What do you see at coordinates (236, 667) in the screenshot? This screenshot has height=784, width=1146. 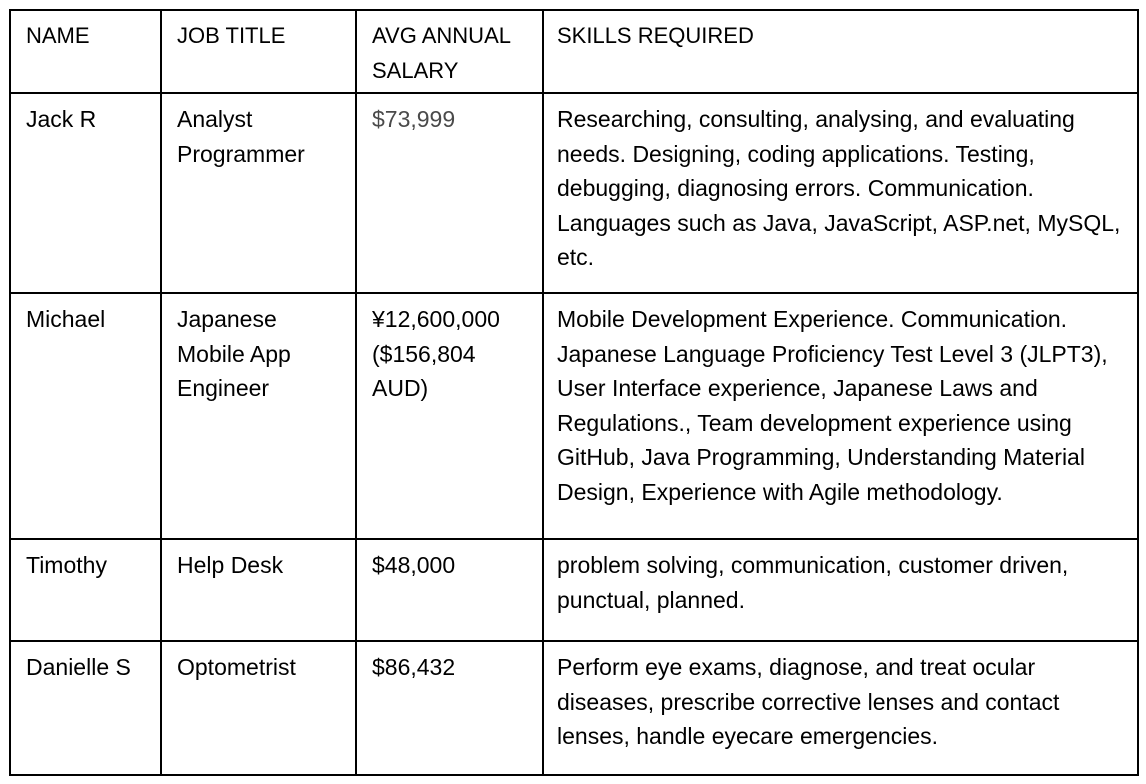 I see `cell-job-title-text: Optometrist` at bounding box center [236, 667].